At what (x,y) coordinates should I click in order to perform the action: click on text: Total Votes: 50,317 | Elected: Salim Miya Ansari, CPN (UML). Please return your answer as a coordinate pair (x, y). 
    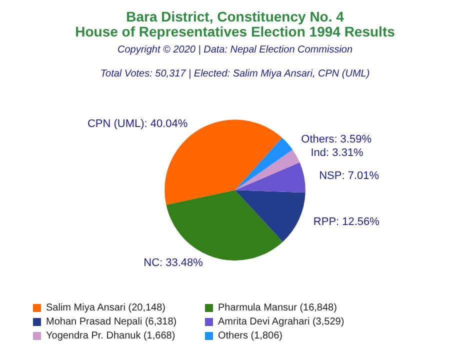
    Looking at the image, I should click on (235, 74).